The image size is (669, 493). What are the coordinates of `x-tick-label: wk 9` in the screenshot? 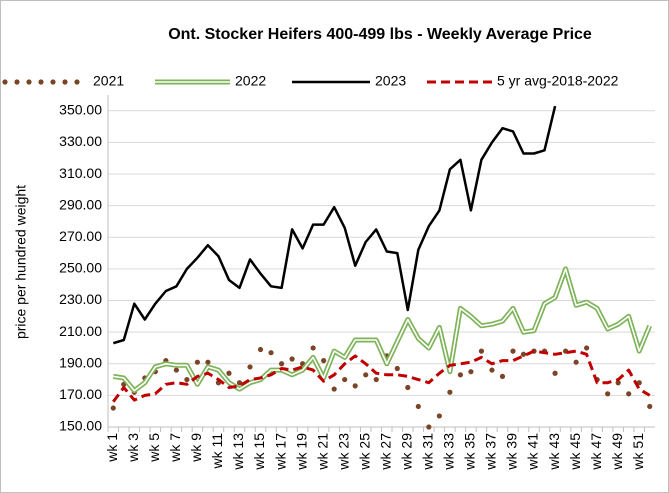 It's located at (196, 448).